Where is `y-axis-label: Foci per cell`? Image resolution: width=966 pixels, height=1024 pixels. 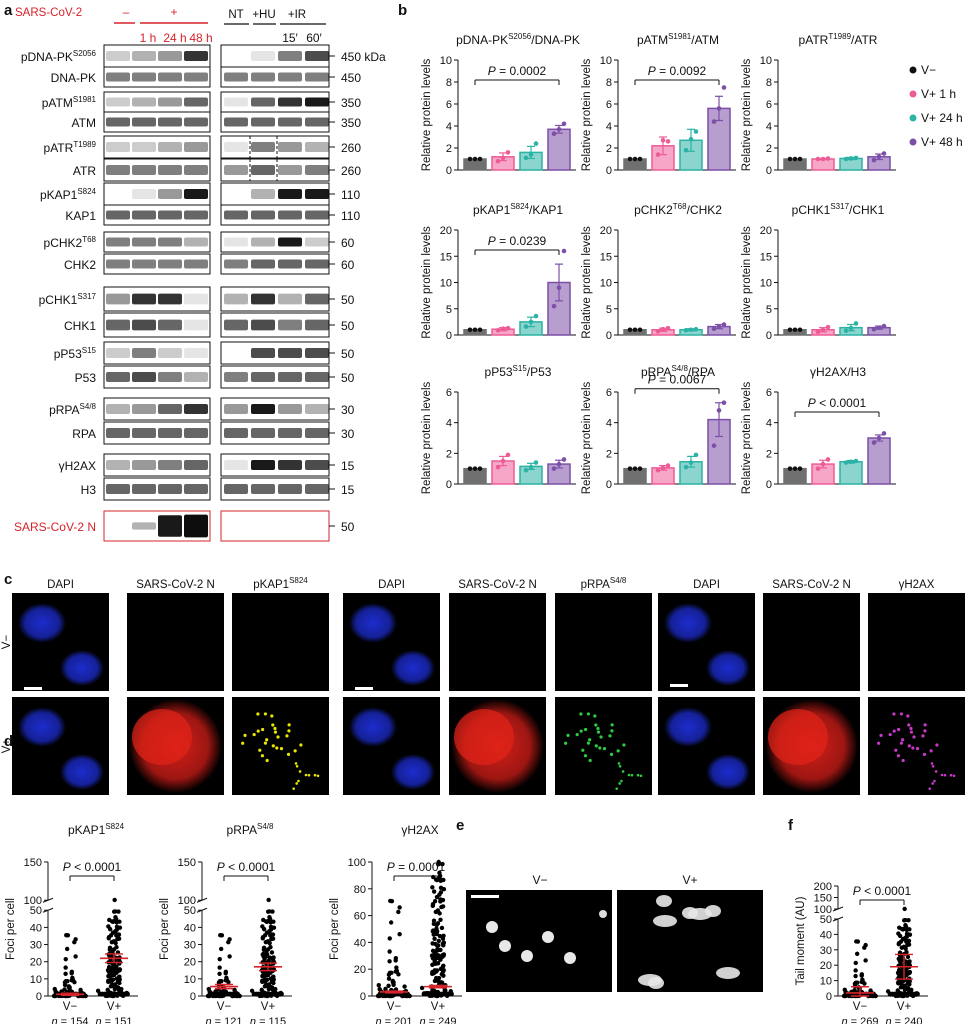
y-axis-label: Foci per cell is located at coordinates (11, 929).